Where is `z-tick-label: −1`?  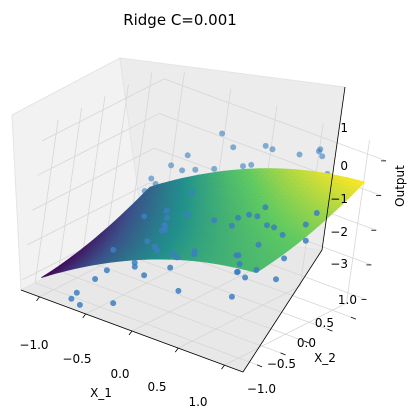
z-tick-label: −1 is located at coordinates (339, 199).